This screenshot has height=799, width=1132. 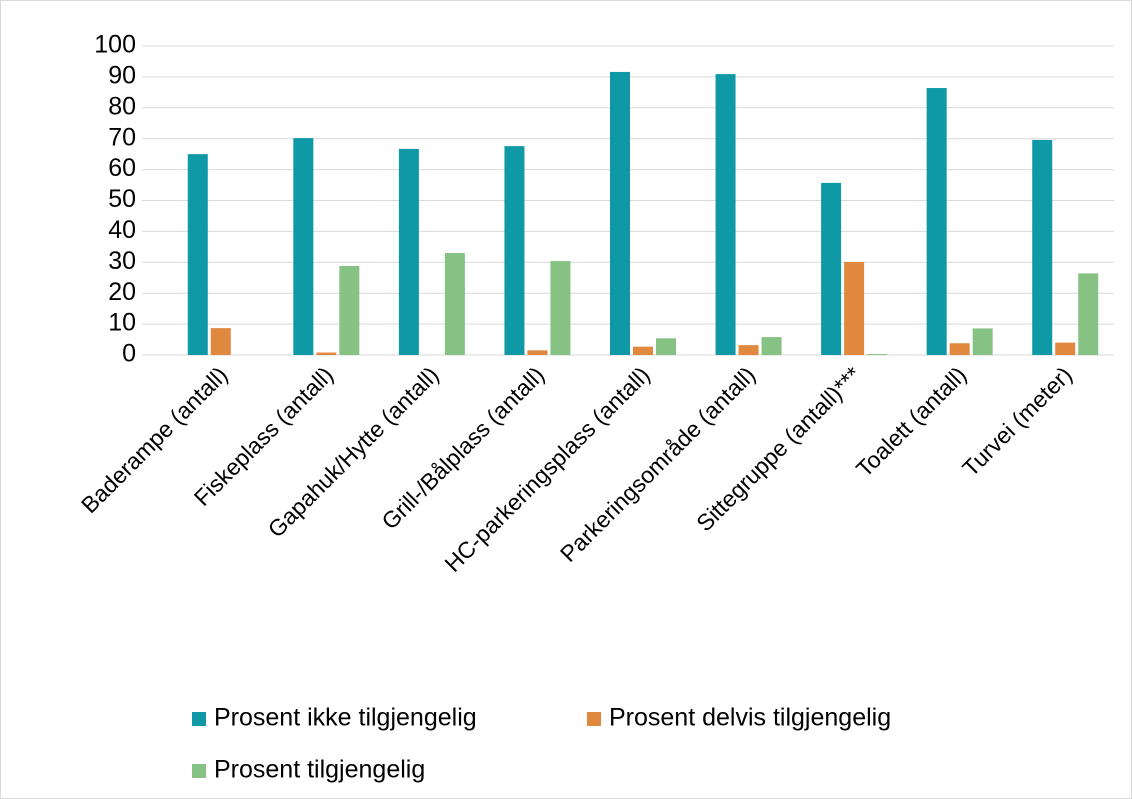 What do you see at coordinates (122, 168) in the screenshot?
I see `y-tick-label: 60` at bounding box center [122, 168].